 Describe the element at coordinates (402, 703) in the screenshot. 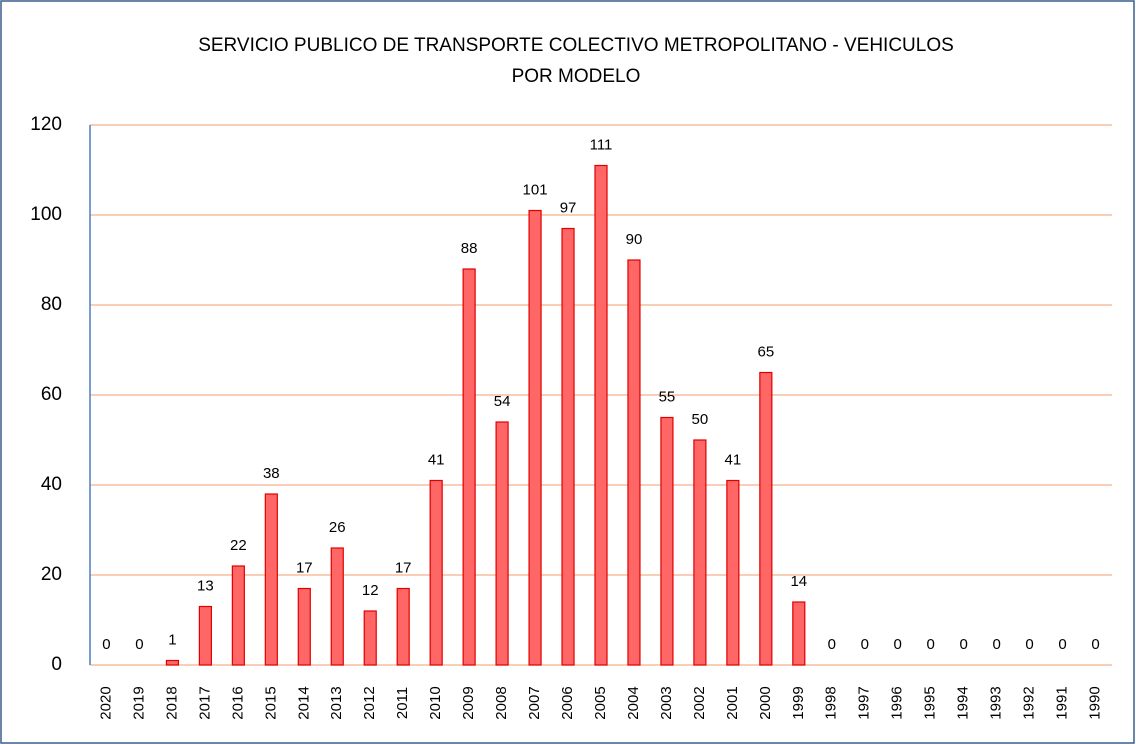

I see `x-tick-label: 2011` at that location.